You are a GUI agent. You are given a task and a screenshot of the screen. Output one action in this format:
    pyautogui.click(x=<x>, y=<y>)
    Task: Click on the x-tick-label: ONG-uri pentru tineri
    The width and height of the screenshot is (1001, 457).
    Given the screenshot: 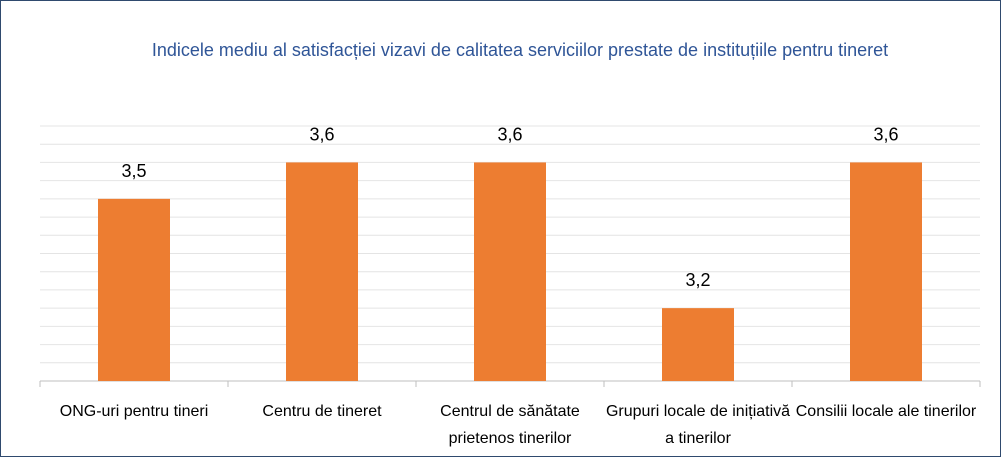 What is the action you would take?
    pyautogui.click(x=134, y=411)
    